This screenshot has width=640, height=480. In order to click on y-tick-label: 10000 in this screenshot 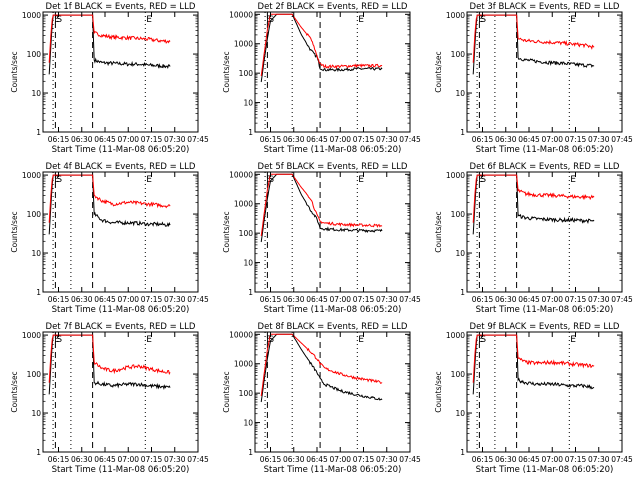, I will do `click(241, 174)`.